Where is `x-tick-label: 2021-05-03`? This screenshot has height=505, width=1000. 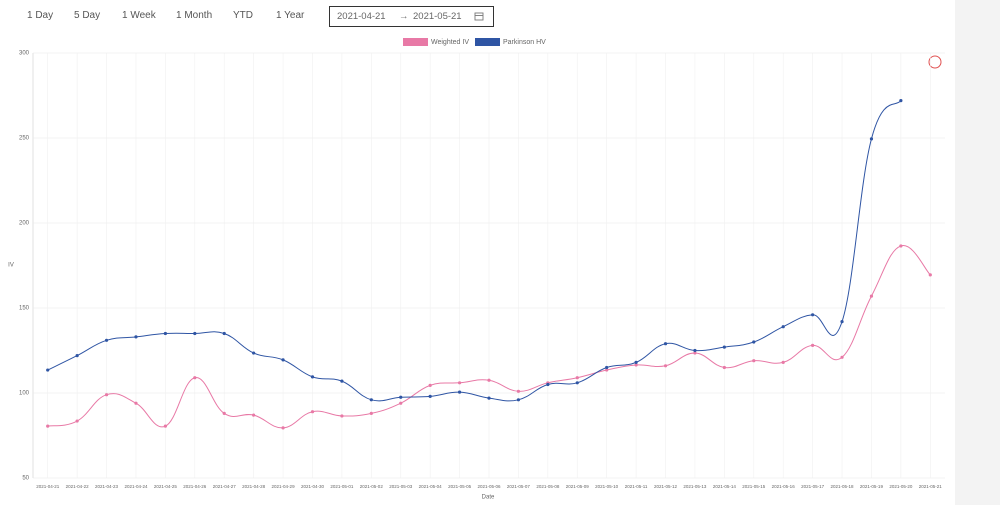 x-tick-label: 2021-05-03 is located at coordinates (401, 486).